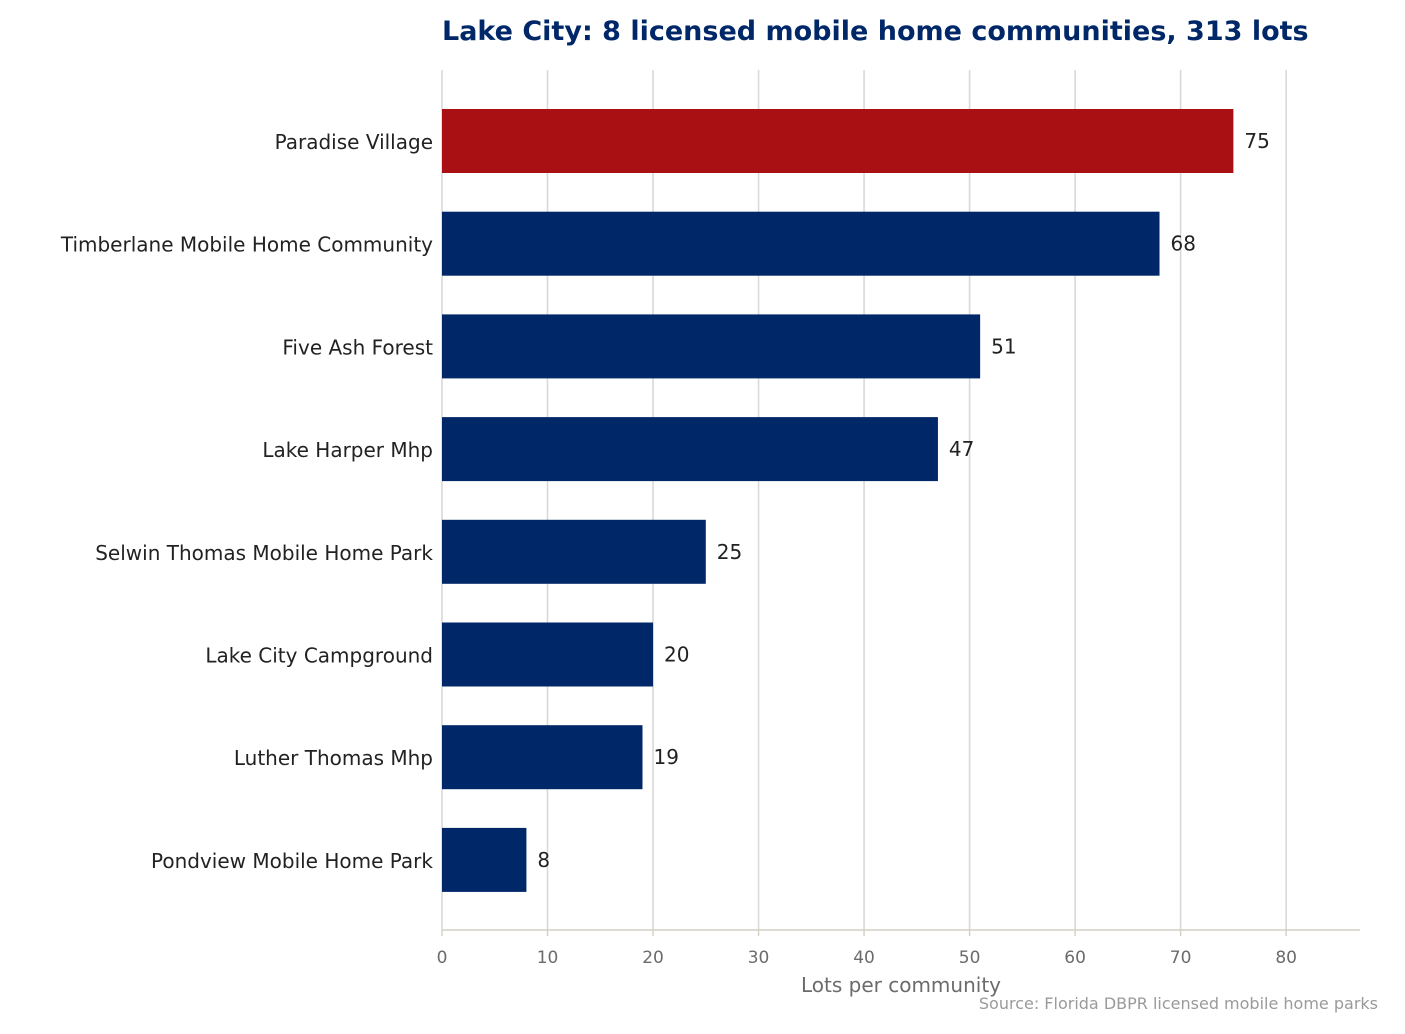 The width and height of the screenshot is (1405, 1034). Describe the element at coordinates (759, 958) in the screenshot. I see `x-tick-label: 30` at that location.